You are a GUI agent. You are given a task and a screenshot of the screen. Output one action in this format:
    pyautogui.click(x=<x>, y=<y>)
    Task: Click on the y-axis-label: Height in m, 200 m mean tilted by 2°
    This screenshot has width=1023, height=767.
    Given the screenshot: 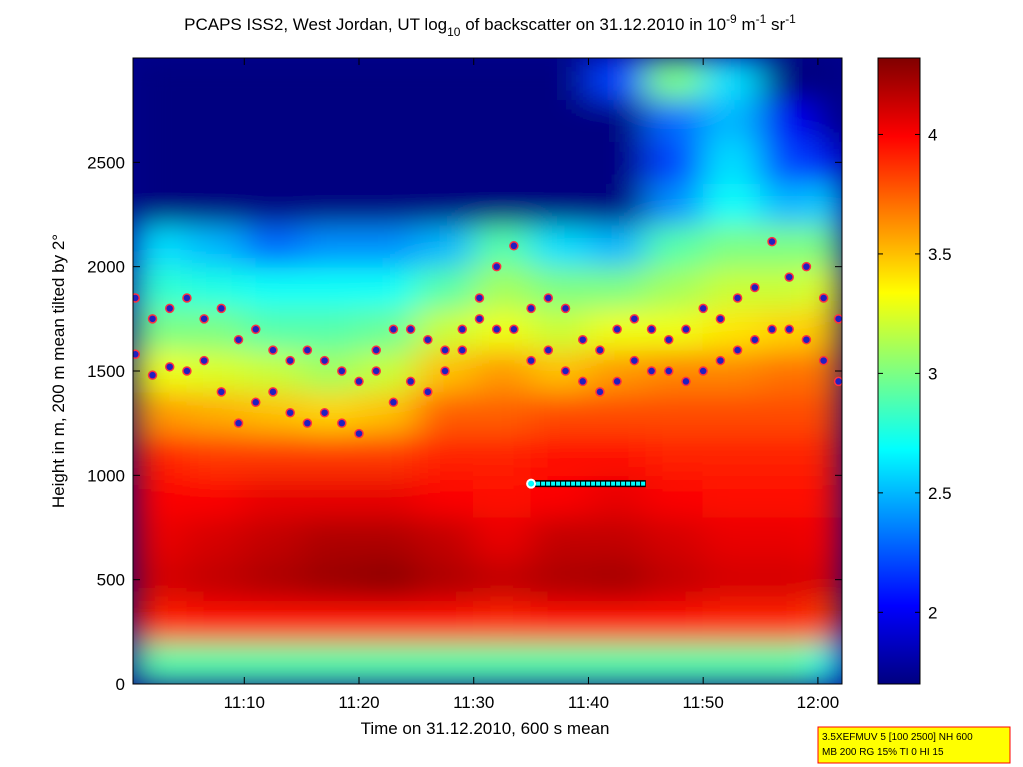 What is the action you would take?
    pyautogui.click(x=58, y=371)
    